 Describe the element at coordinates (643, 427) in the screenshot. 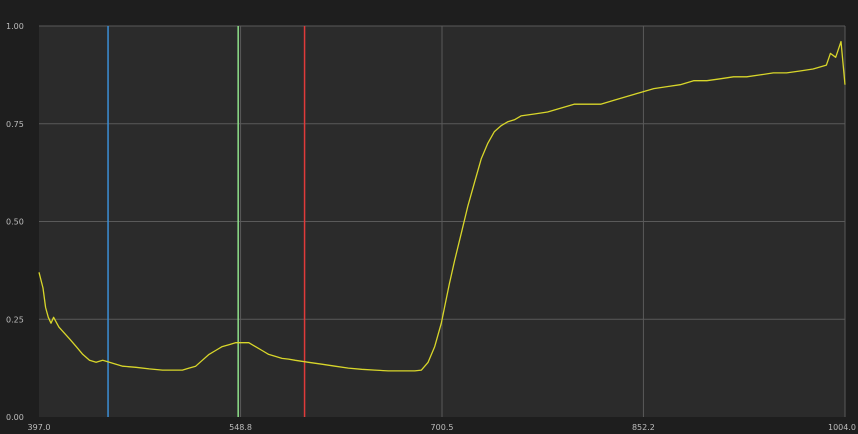

I see `x-tick-label: 852.2` at that location.